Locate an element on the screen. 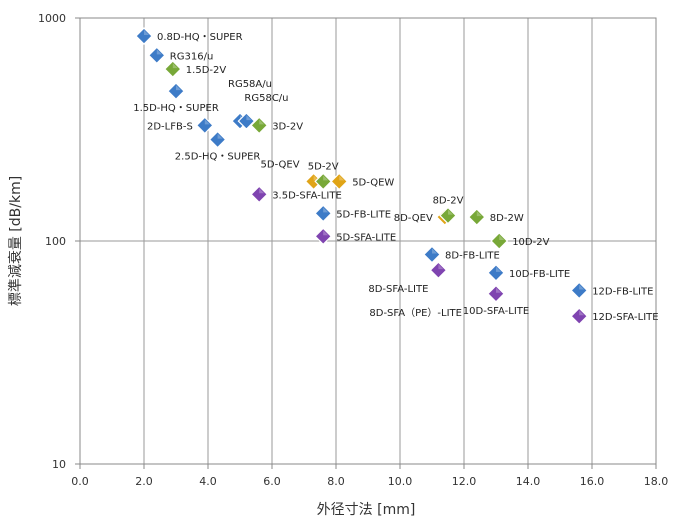 The image size is (682, 524). data-label: 10D-2V is located at coordinates (530, 242).